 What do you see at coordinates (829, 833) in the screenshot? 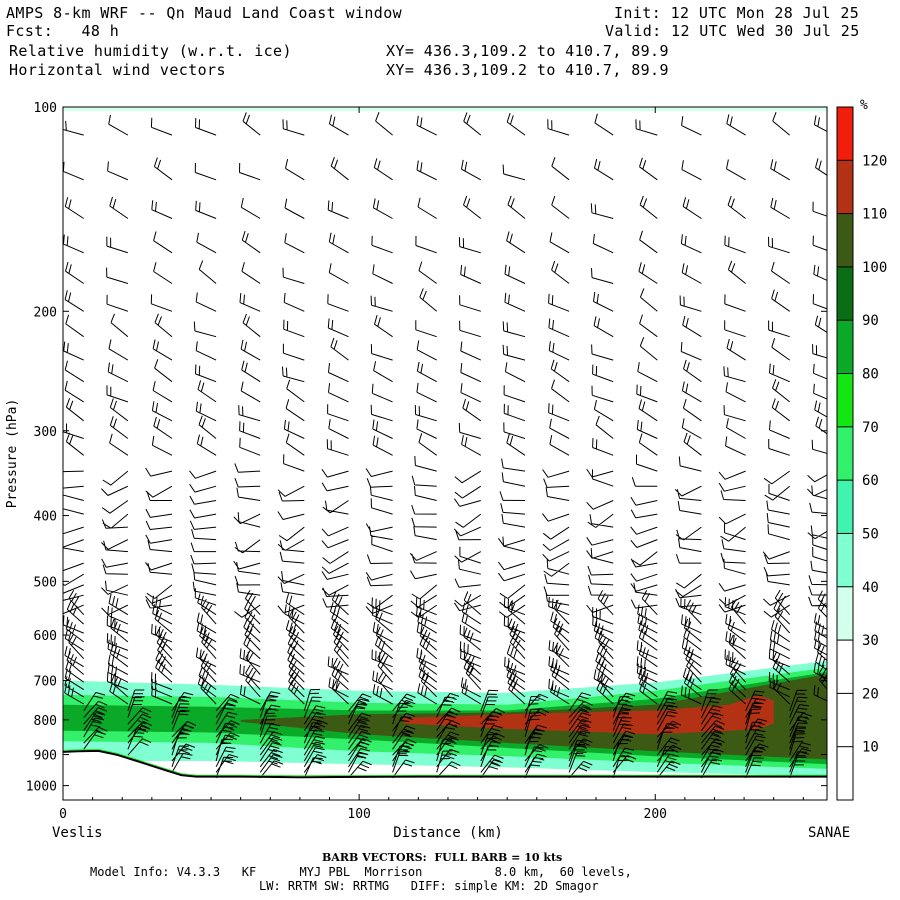
I see `right-endpoint-label: SANAE` at bounding box center [829, 833].